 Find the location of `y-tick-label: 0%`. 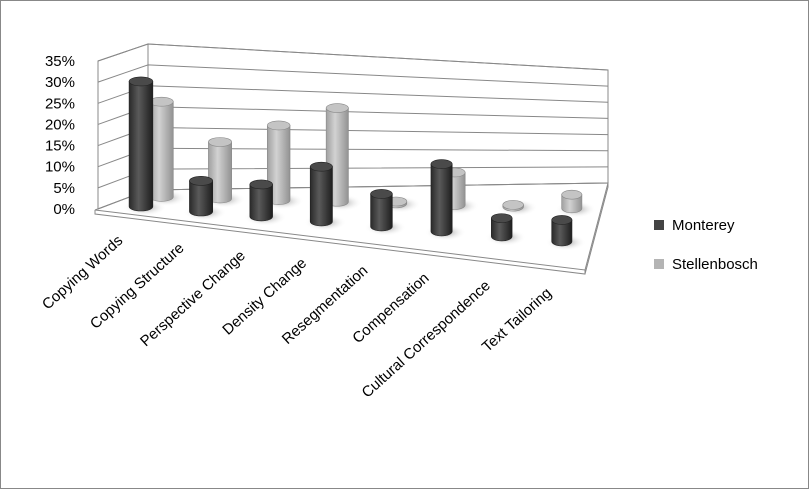

y-tick-label: 0% is located at coordinates (64, 209).